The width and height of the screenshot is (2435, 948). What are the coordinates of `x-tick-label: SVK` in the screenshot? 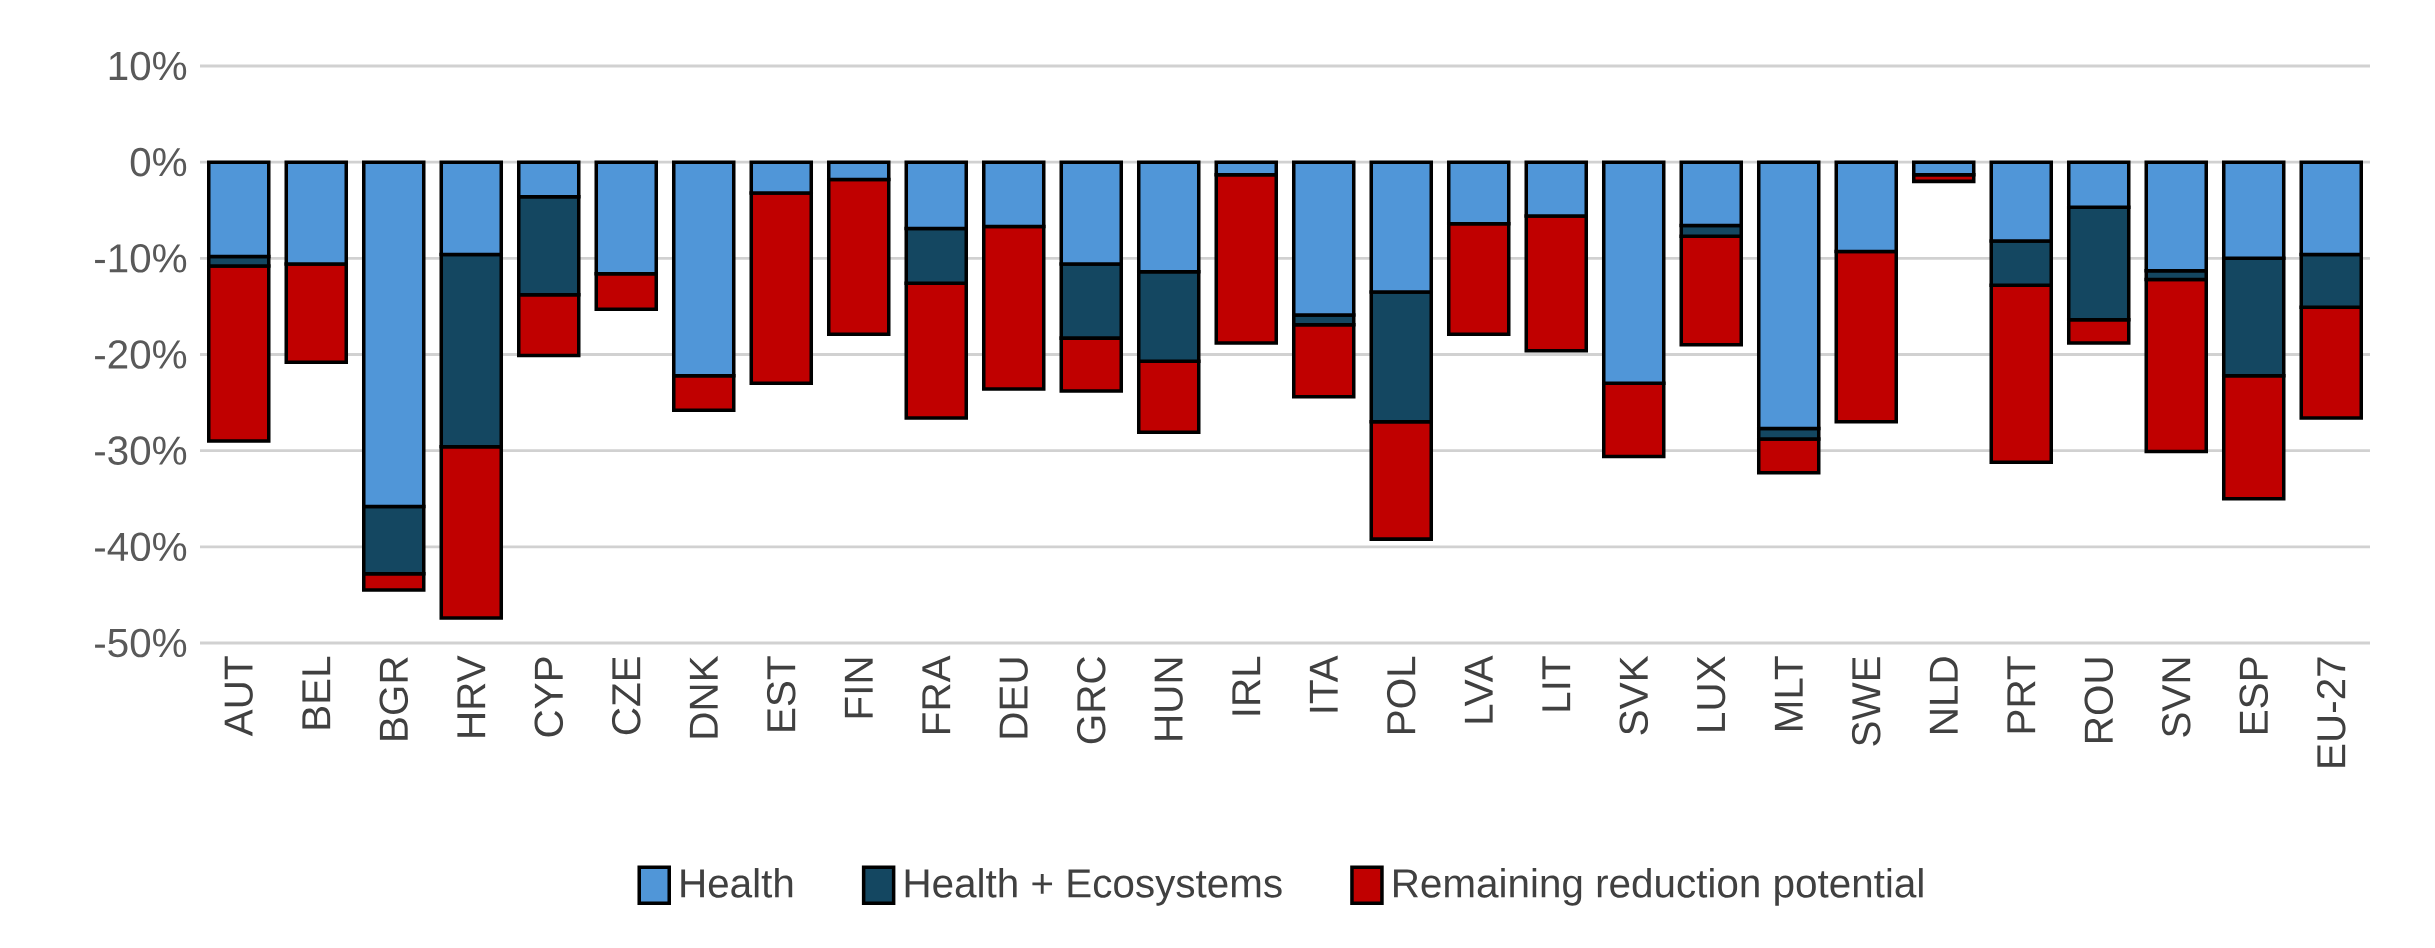 It's located at (1634, 695).